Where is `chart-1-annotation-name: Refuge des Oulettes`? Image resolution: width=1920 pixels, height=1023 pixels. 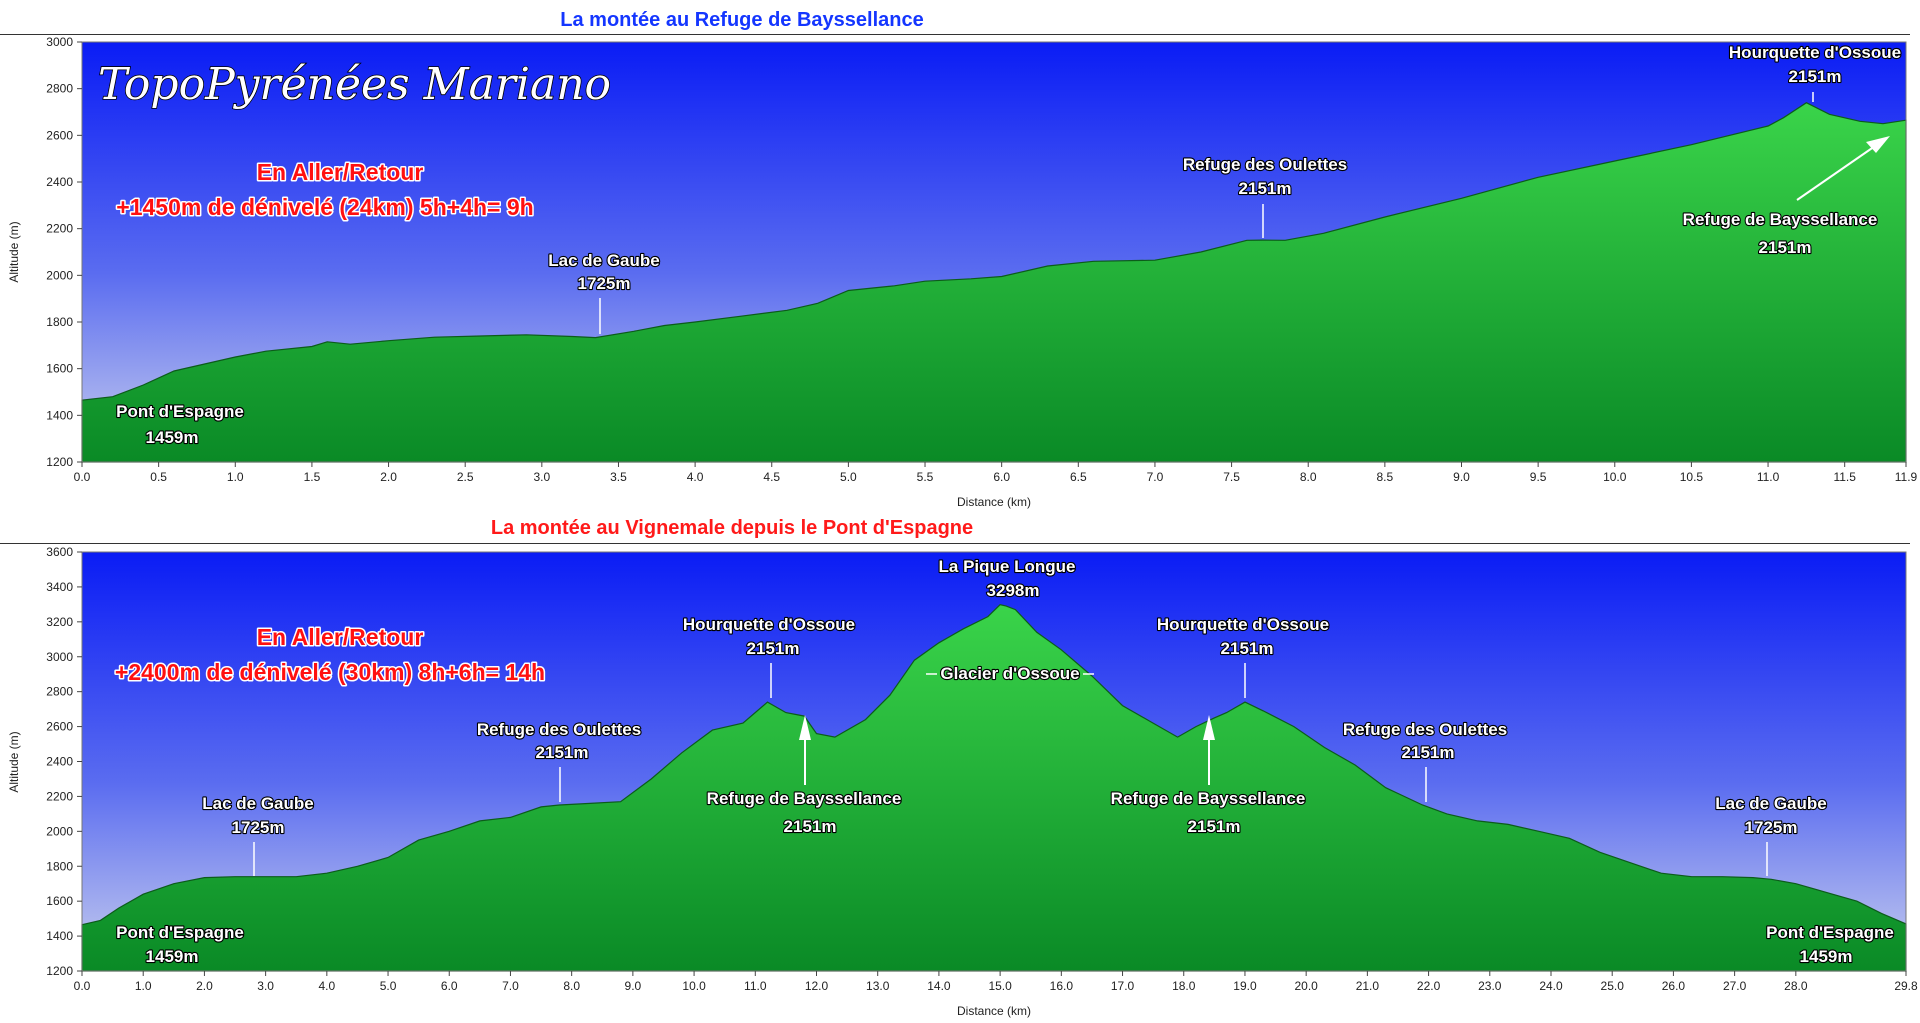
chart-1-annotation-name: Refuge des Oulettes is located at coordinates (1265, 164).